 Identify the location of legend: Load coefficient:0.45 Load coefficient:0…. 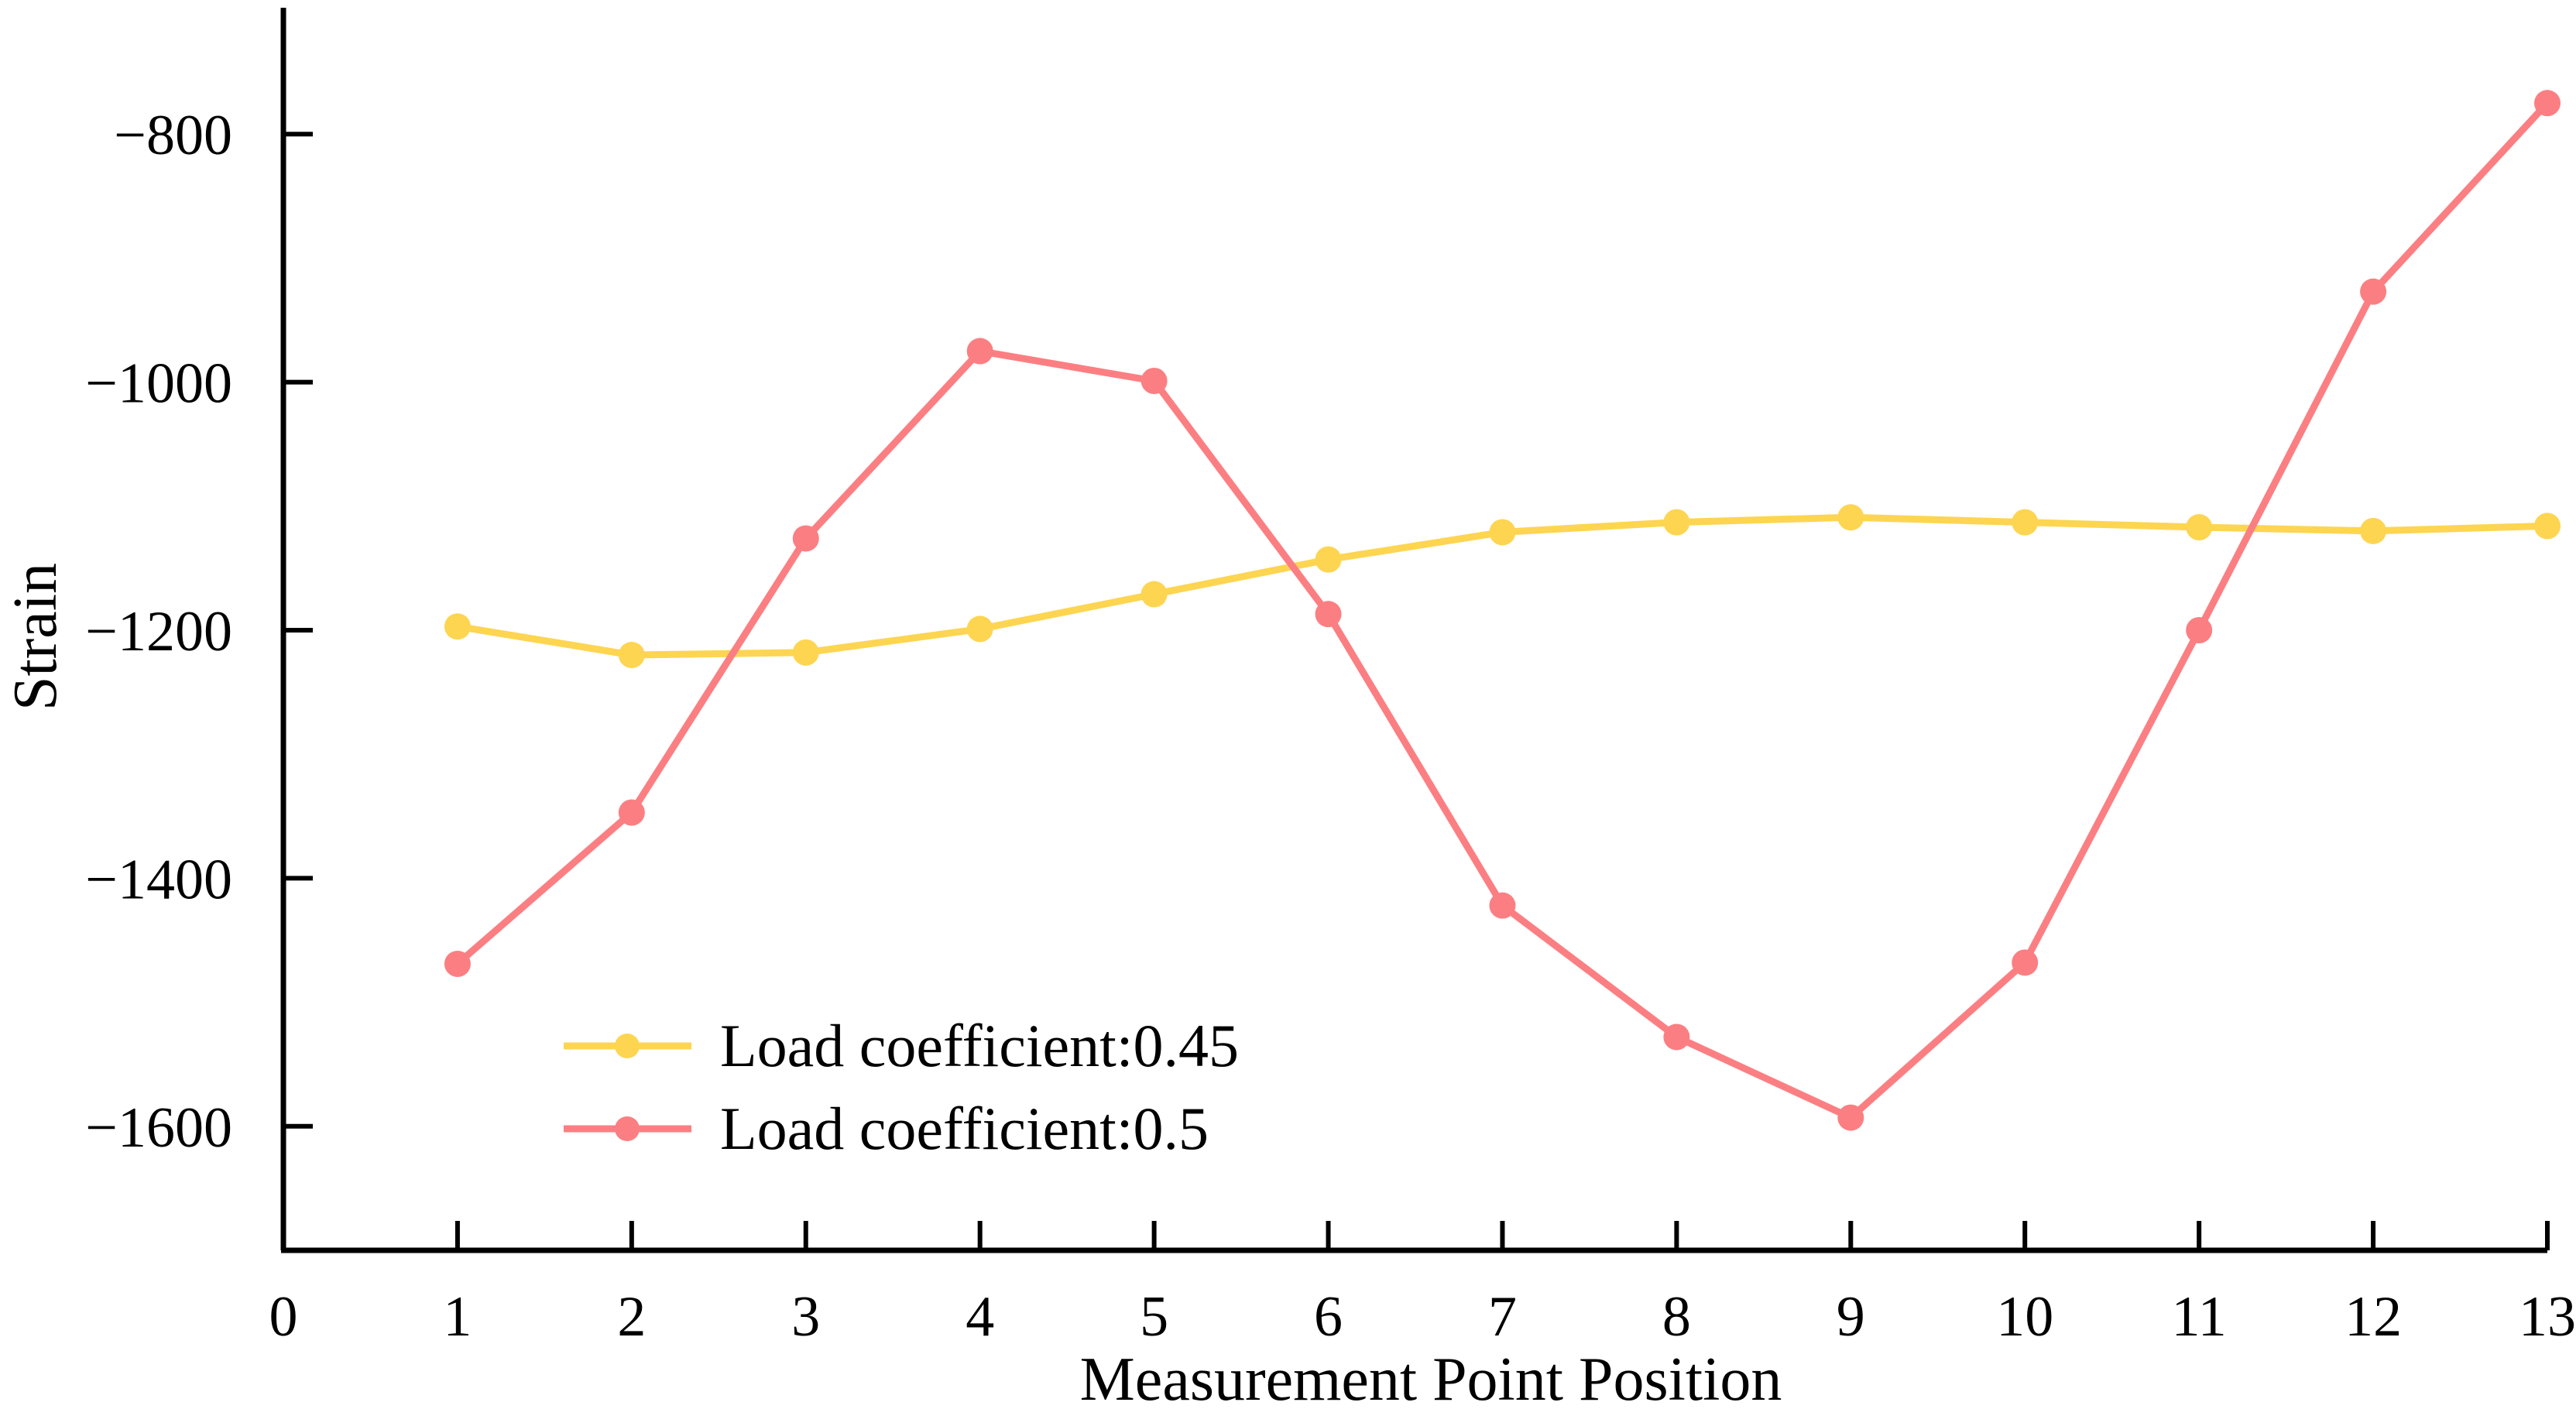
(901, 1087).